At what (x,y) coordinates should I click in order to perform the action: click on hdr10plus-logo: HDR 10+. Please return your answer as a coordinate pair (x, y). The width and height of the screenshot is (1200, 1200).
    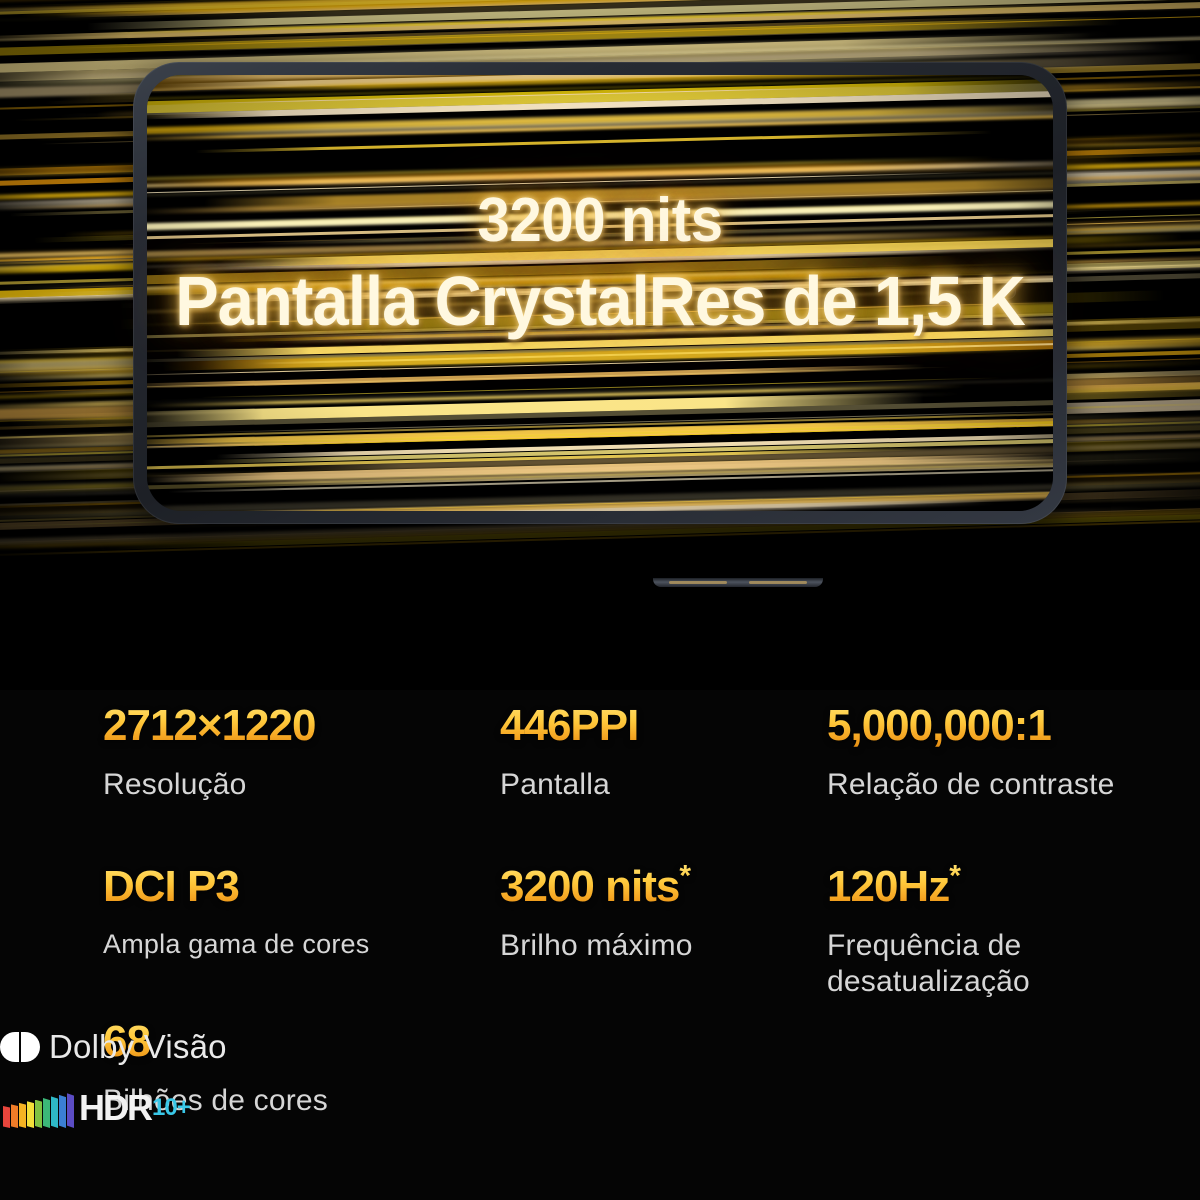
    Looking at the image, I should click on (97, 1107).